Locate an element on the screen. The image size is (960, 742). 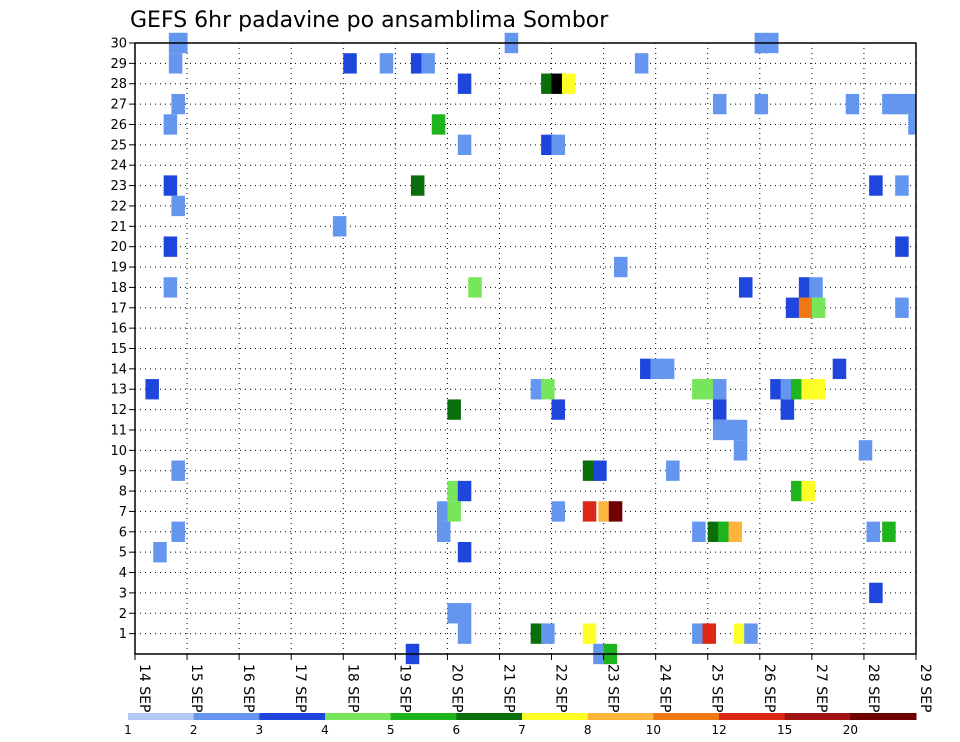
y-tick-label: 26 is located at coordinates (118, 125).